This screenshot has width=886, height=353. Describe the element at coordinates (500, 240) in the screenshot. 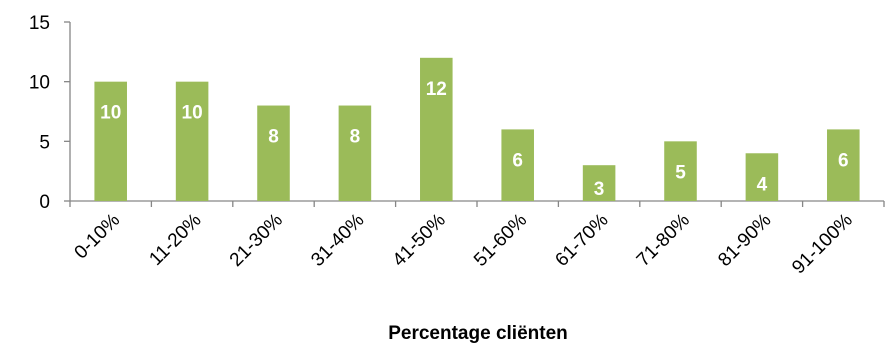

I see `x-tick-label: 51-60%` at that location.